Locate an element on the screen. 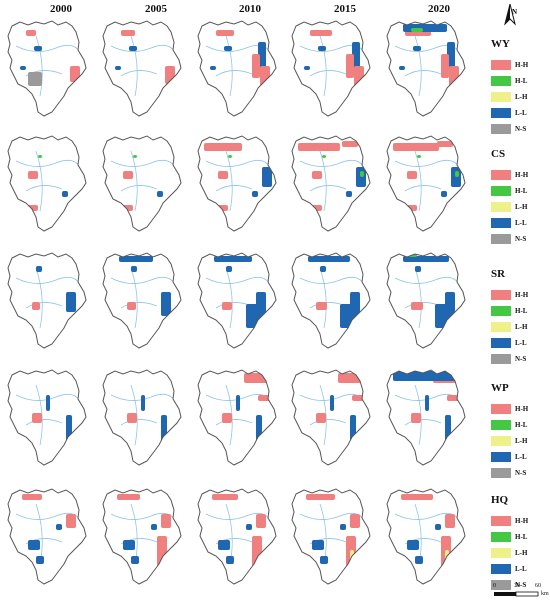 Image resolution: width=550 pixels, height=602 pixels. legend-row: H-H is located at coordinates (519, 294).